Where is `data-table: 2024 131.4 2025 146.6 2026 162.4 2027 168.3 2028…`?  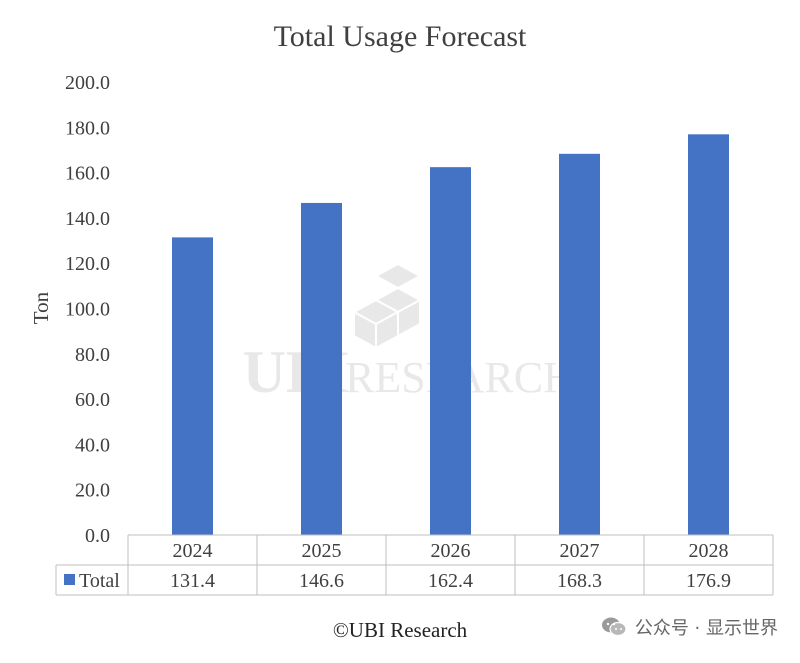
data-table: 2024 131.4 2025 146.6 2026 162.4 2027 168.3 2028… is located at coordinates (414, 565).